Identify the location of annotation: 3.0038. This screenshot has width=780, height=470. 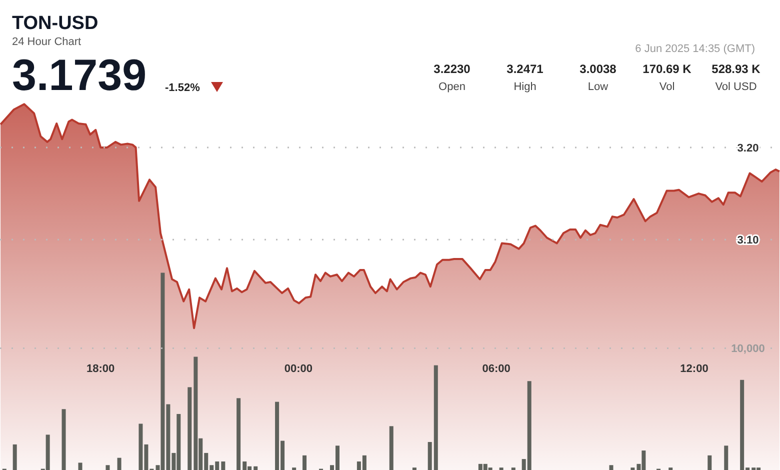
(598, 69).